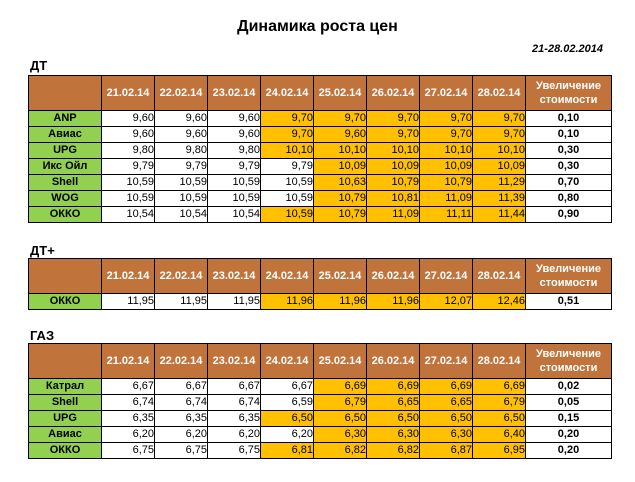  What do you see at coordinates (65, 276) in the screenshot?
I see `header-blank-cell` at bounding box center [65, 276].